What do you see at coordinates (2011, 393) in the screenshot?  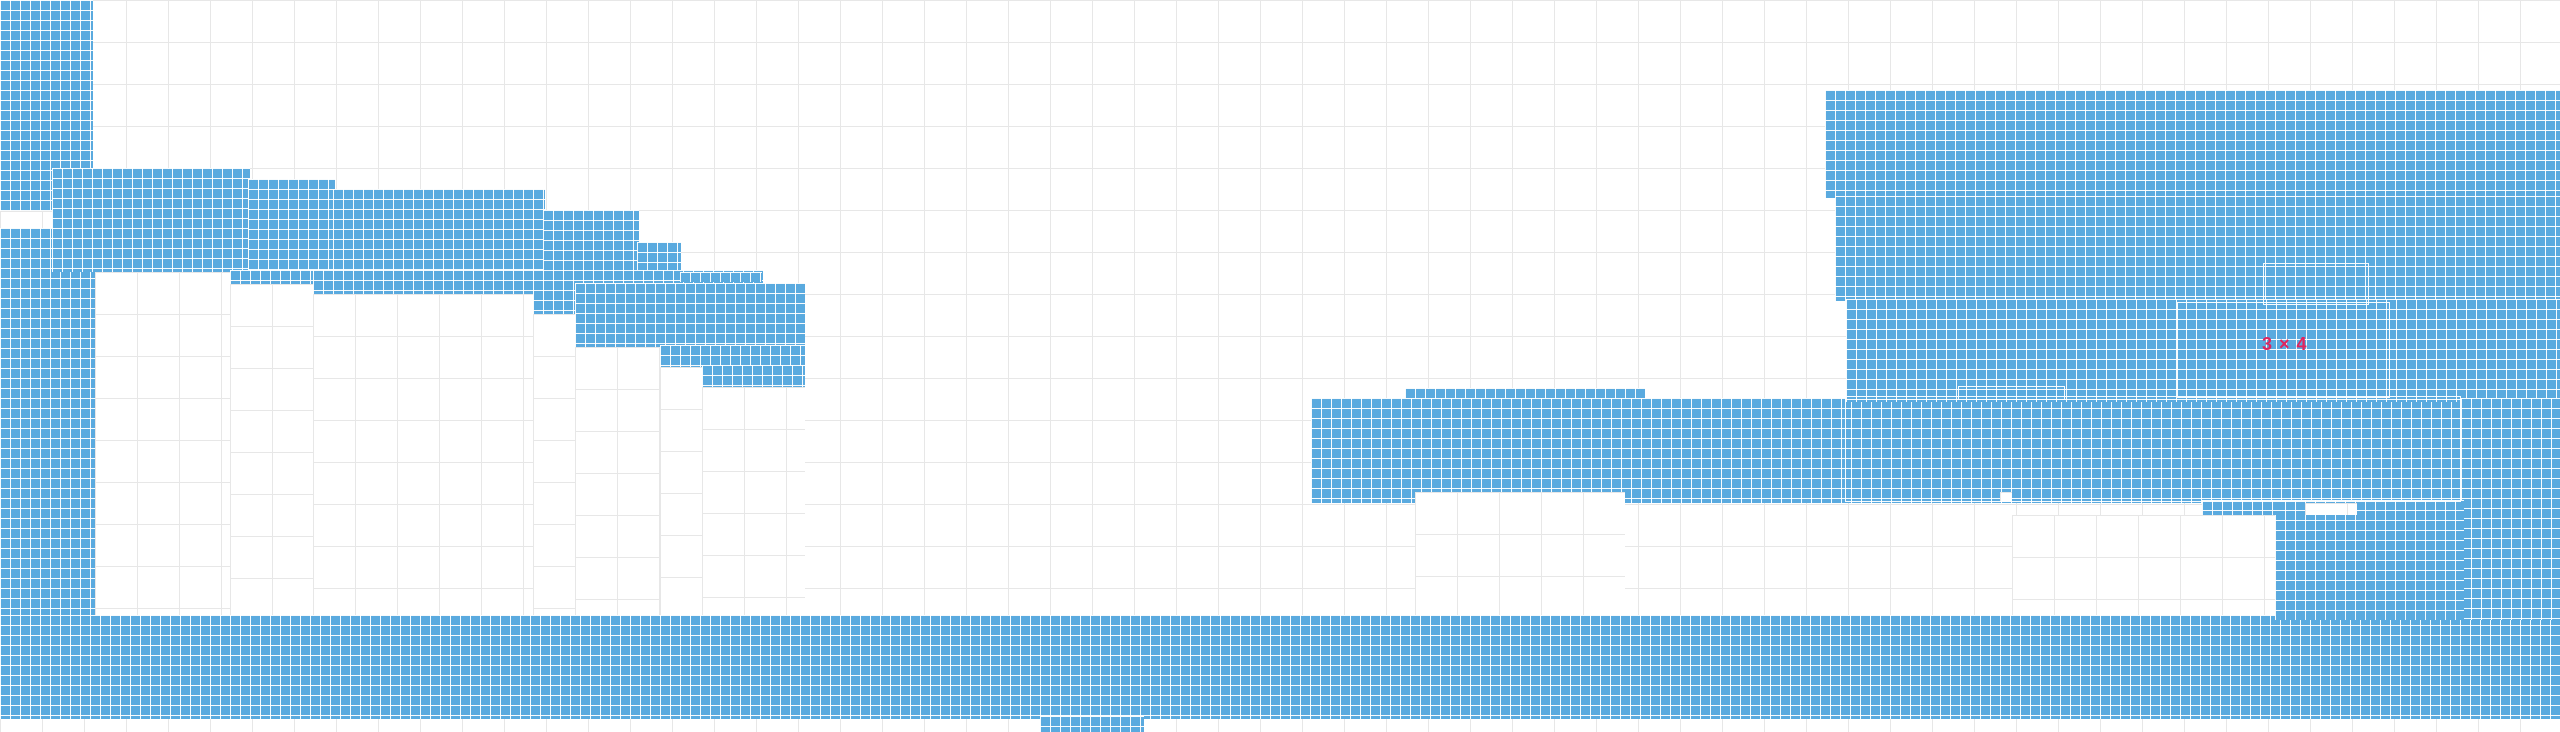 I see `selection-outline-corridor-small` at bounding box center [2011, 393].